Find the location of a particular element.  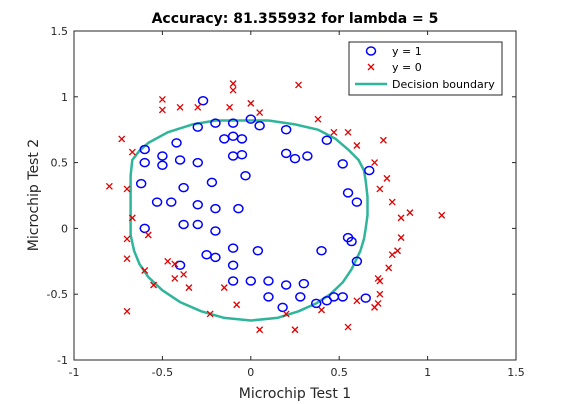

legend-box is located at coordinates (425, 68).